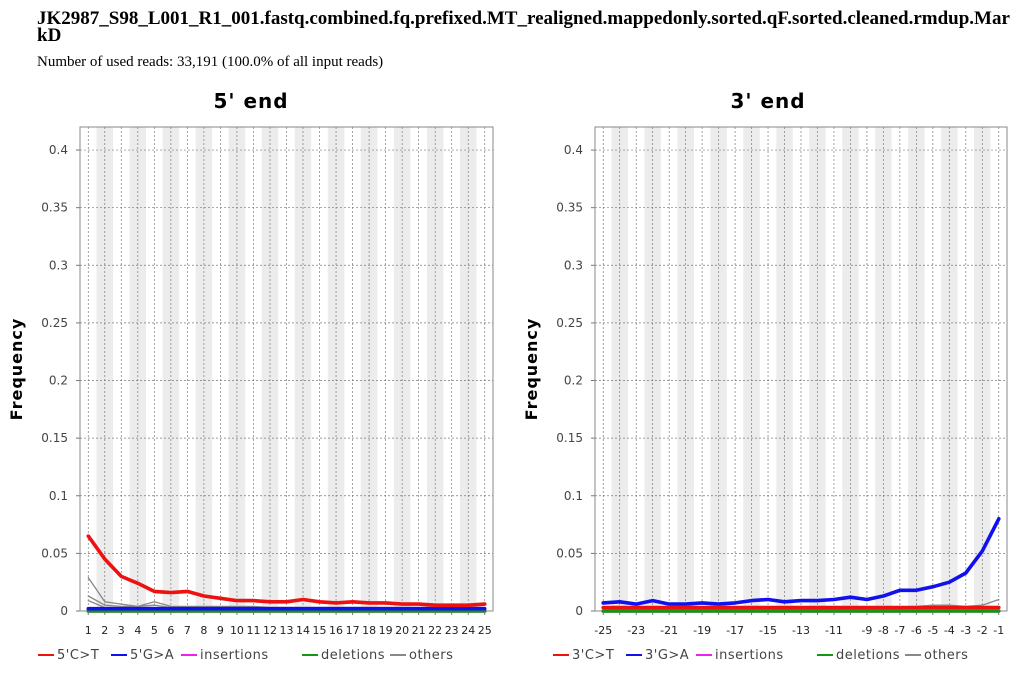 The width and height of the screenshot is (1019, 678). Describe the element at coordinates (669, 630) in the screenshot. I see `x-tick-label: -21` at that location.